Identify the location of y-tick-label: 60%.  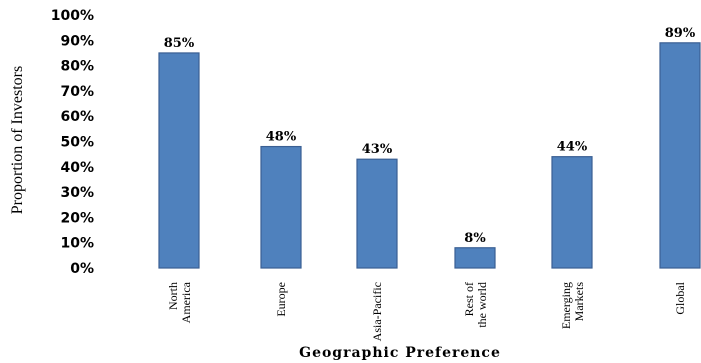
(77, 117).